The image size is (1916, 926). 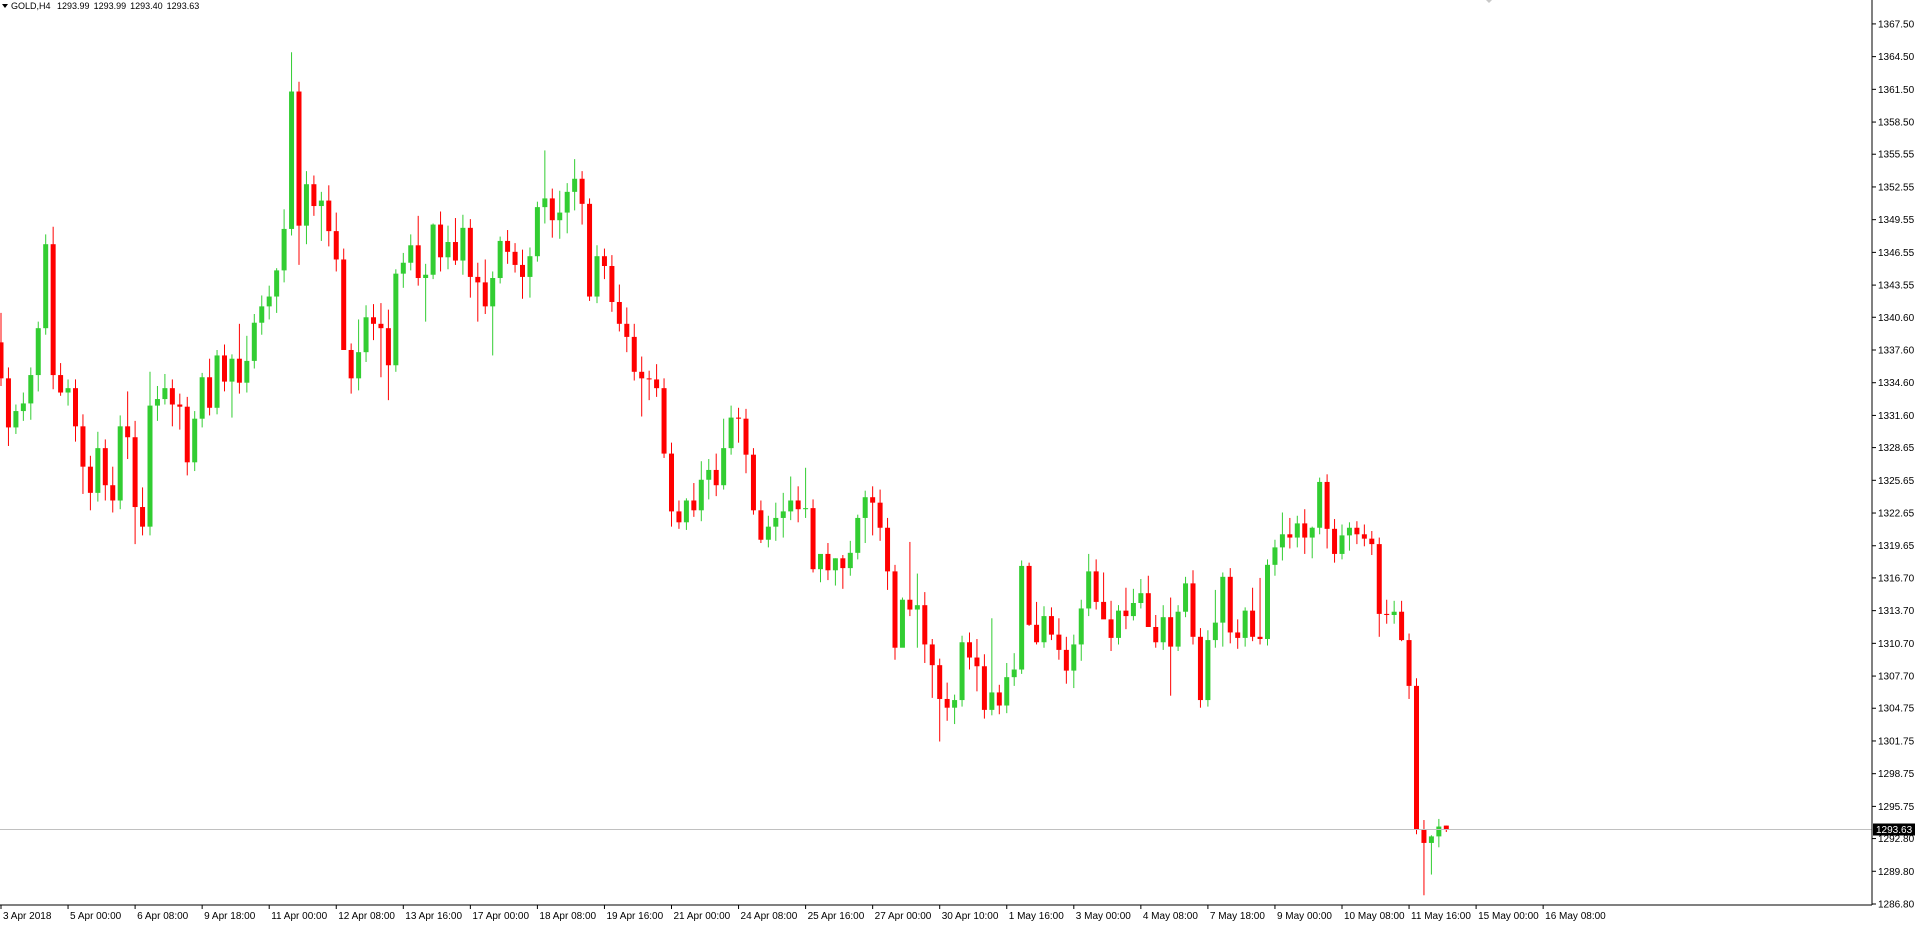 I want to click on price-tick-label: 1343.55, so click(x=1896, y=286).